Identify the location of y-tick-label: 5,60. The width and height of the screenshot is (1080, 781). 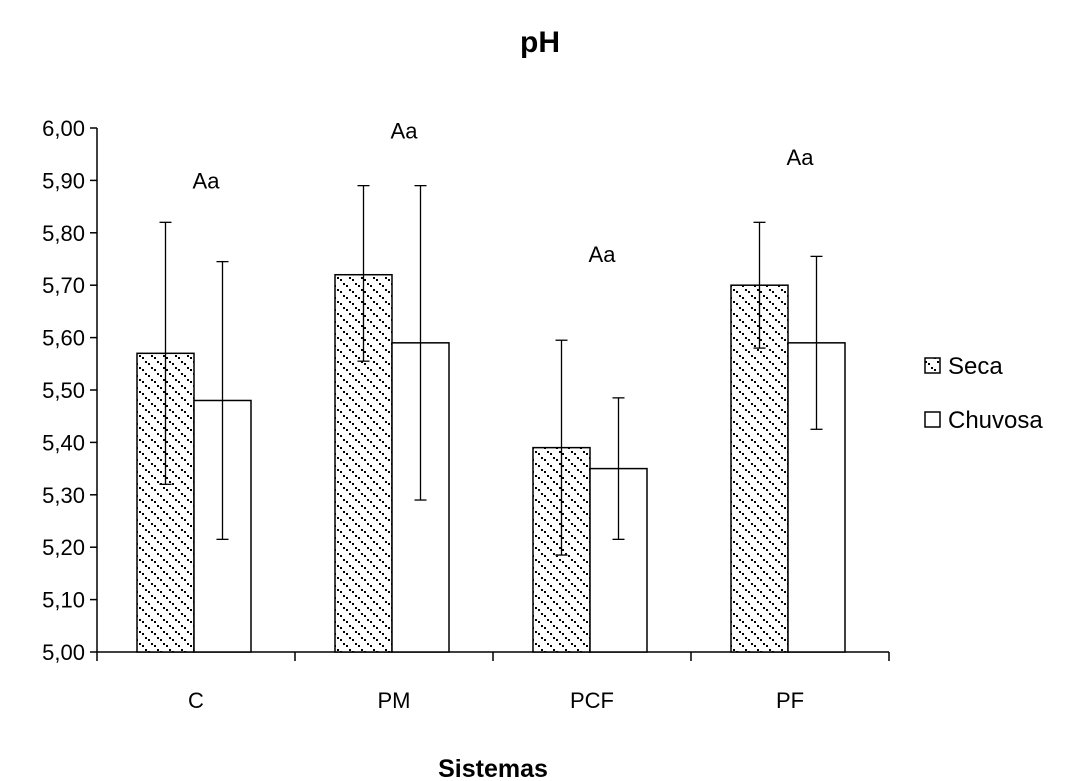
(63, 338).